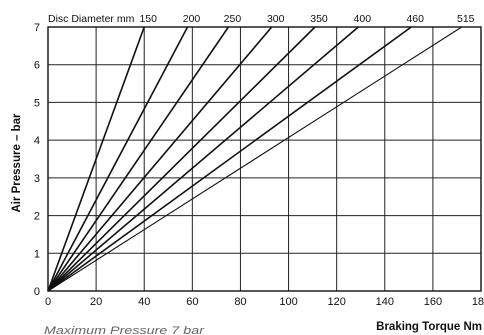 This screenshot has height=335, width=484. What do you see at coordinates (319, 19) in the screenshot?
I see `disc-label-350: 350` at bounding box center [319, 19].